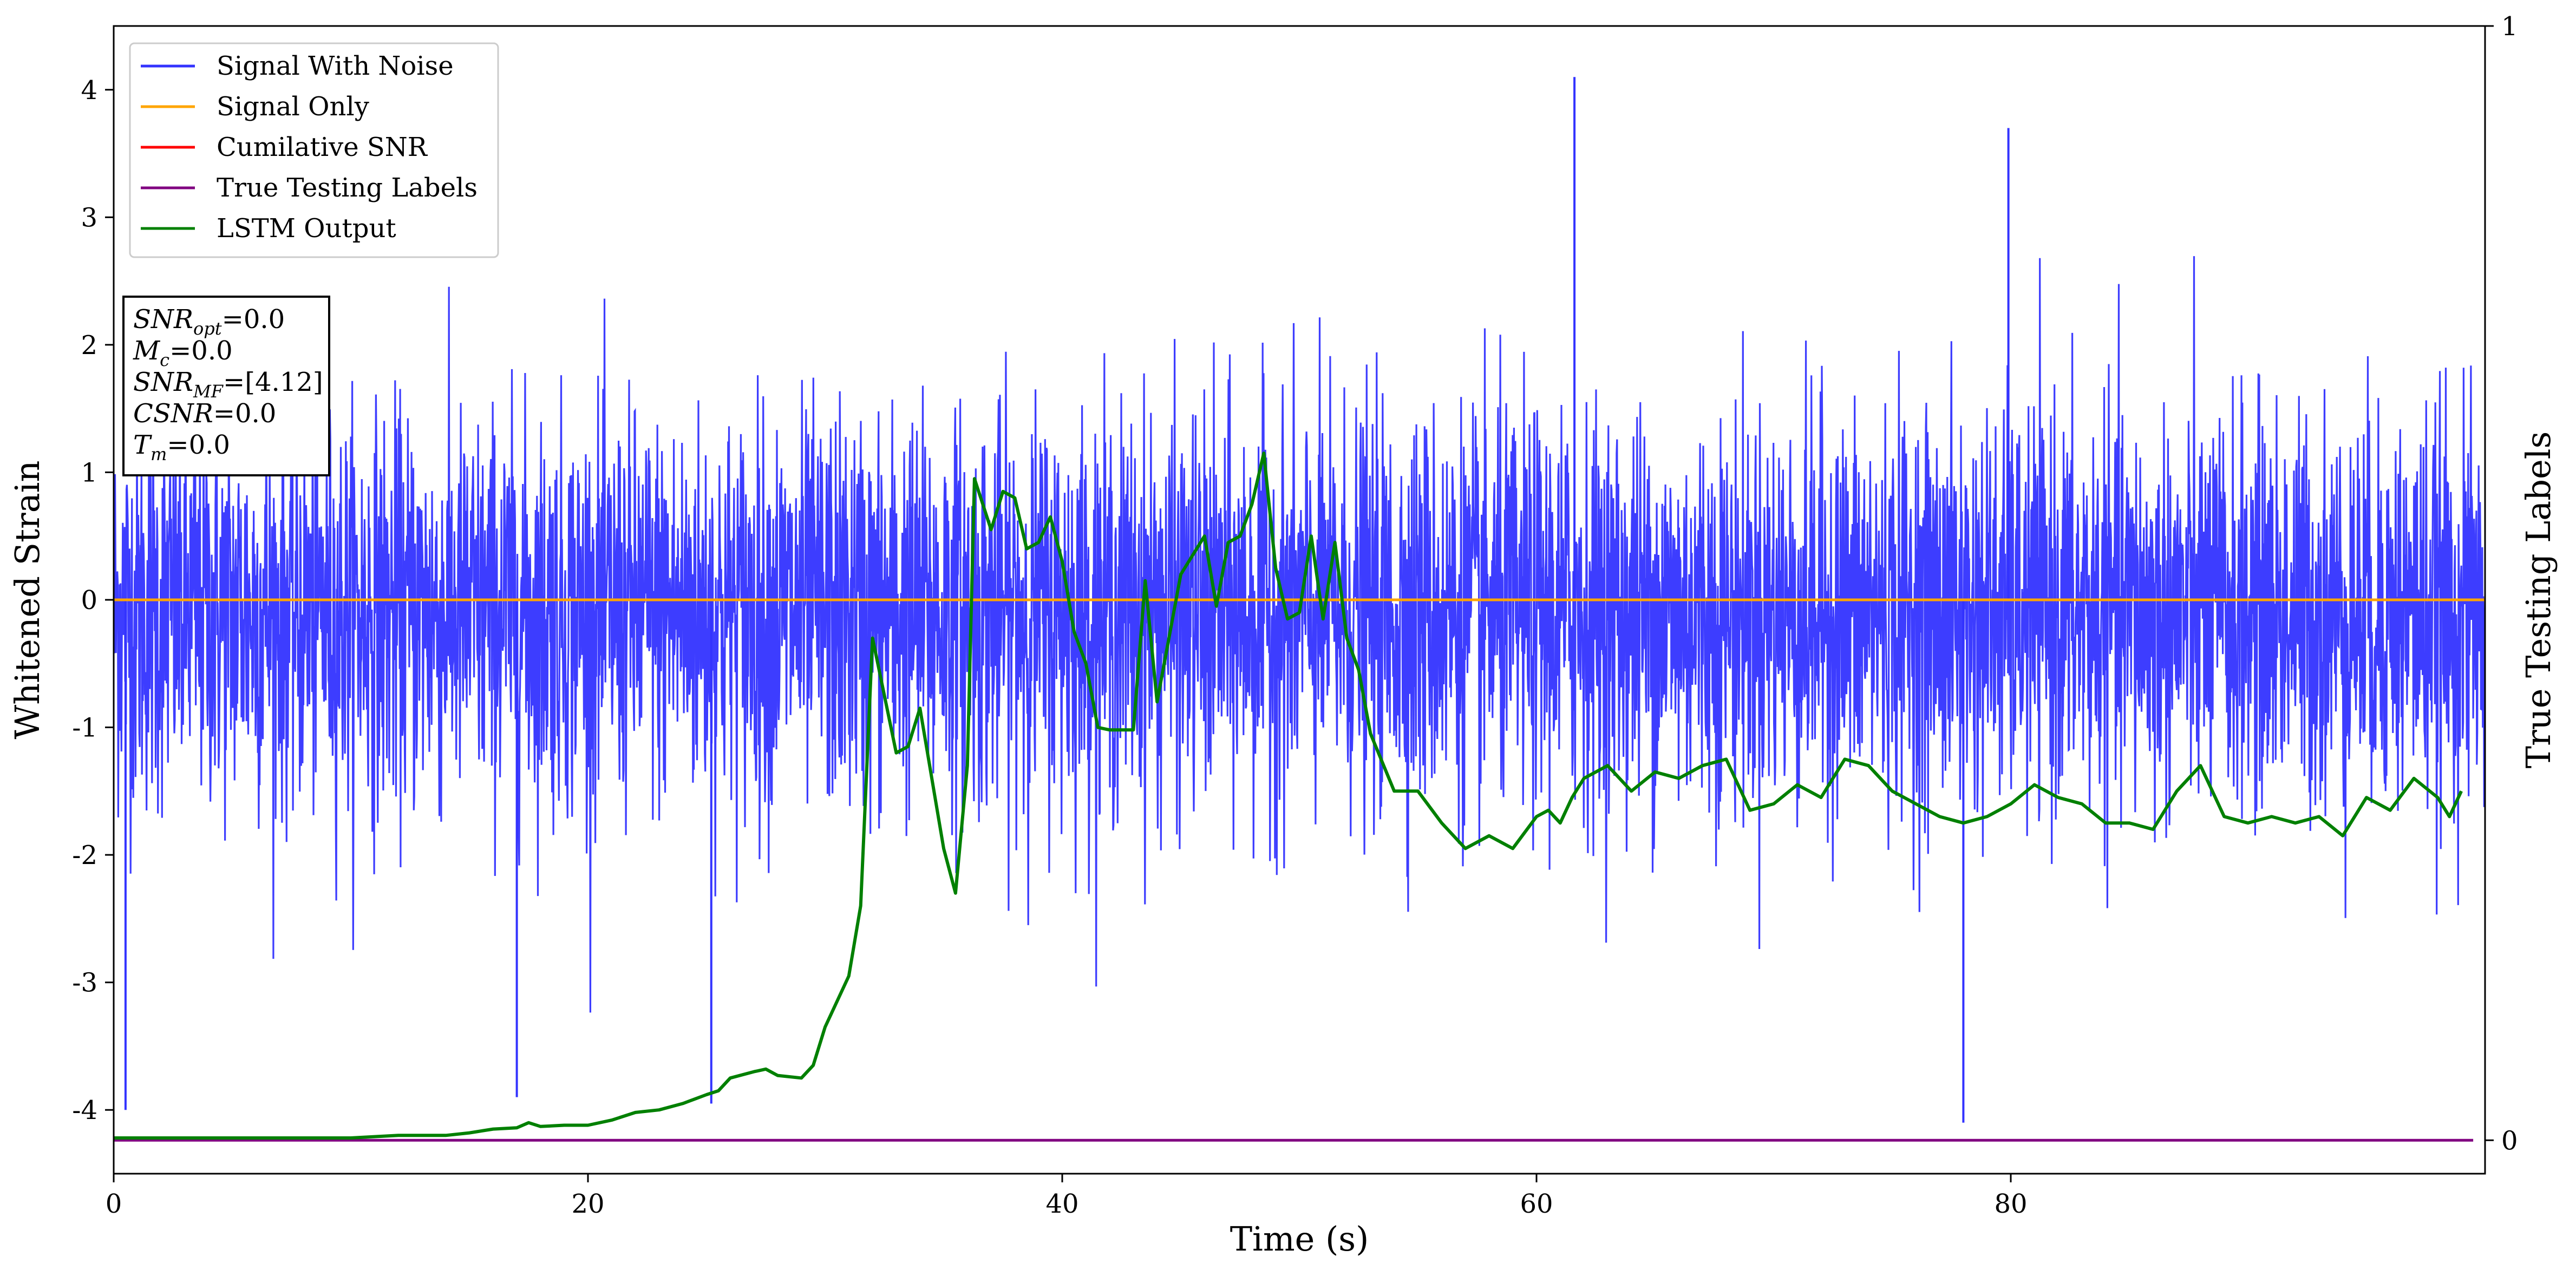 The image size is (2576, 1276). Describe the element at coordinates (84, 1110) in the screenshot. I see `y-tick-label: -4` at that location.